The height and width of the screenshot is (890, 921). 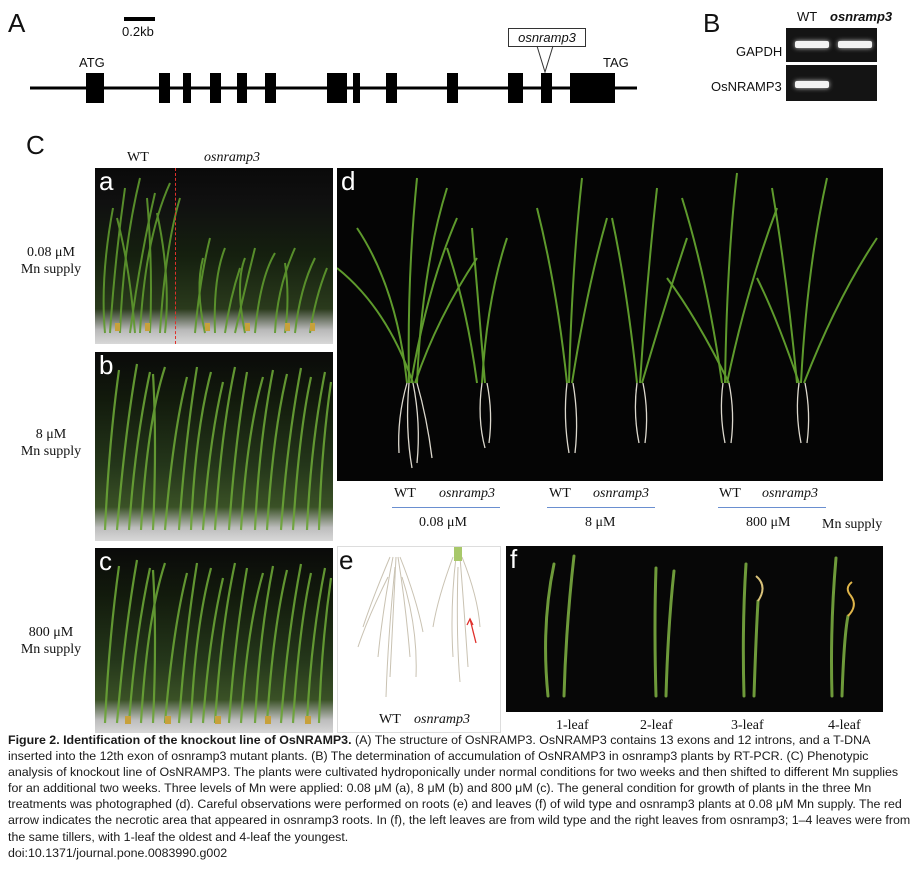 What do you see at coordinates (600, 522) in the screenshot?
I see `d-group-2-conc: 8 μM` at bounding box center [600, 522].